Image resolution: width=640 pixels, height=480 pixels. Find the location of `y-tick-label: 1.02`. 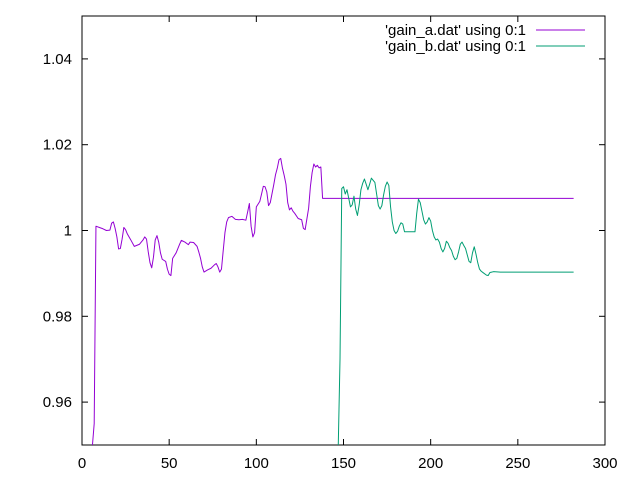

y-tick-label: 1.02 is located at coordinates (57, 145).